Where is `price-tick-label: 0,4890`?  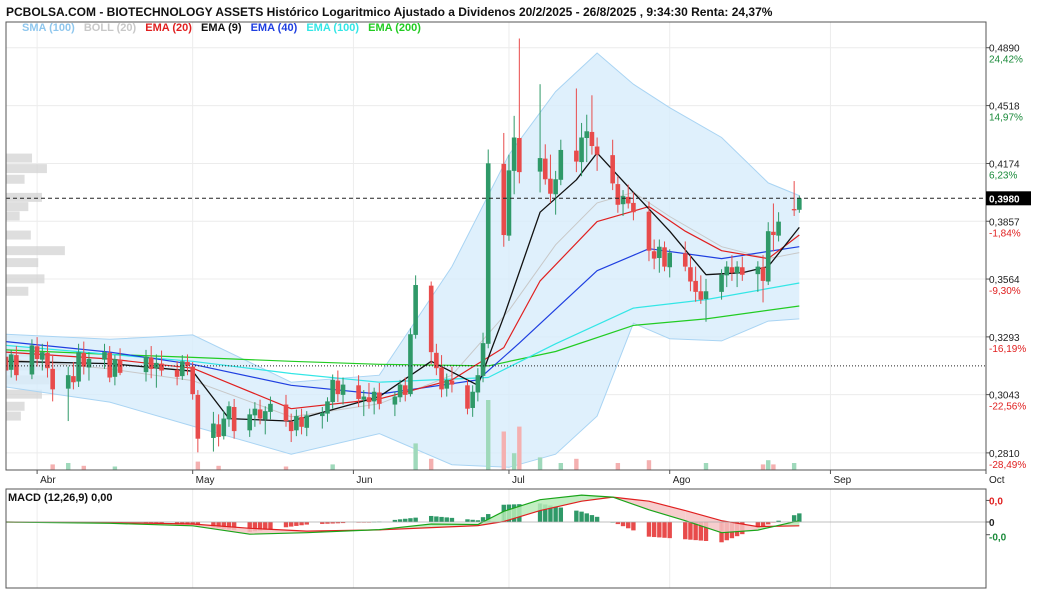 price-tick-label: 0,4890 is located at coordinates (1004, 49).